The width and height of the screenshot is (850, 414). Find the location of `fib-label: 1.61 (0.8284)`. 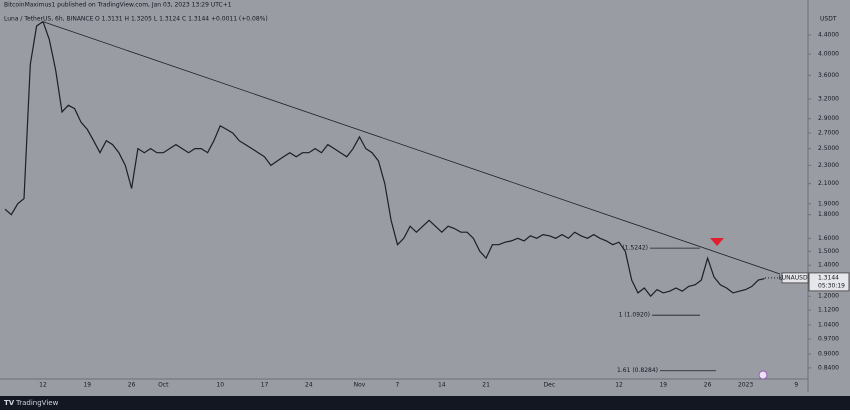

fib-label: 1.61 (0.8284) is located at coordinates (637, 370).